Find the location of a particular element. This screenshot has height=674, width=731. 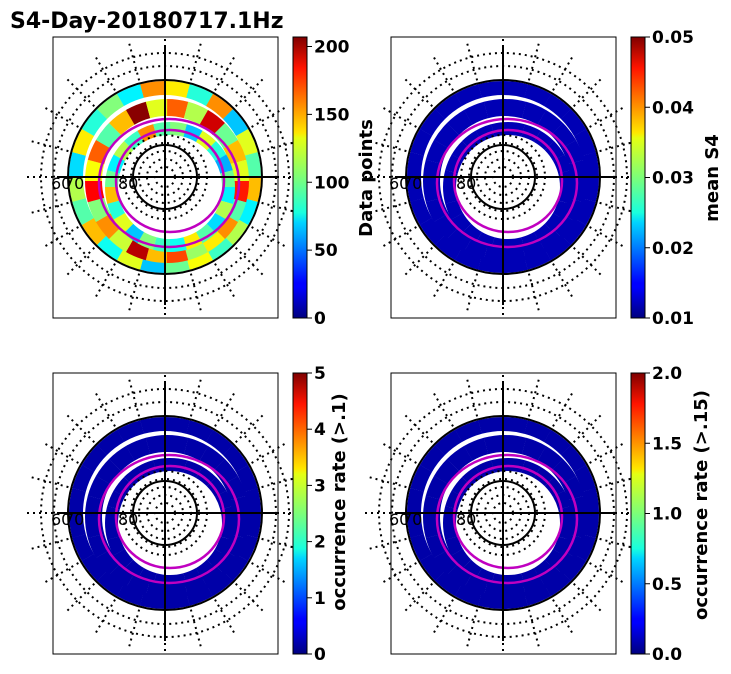

colorbar-tick-label: 200 is located at coordinates (332, 48).